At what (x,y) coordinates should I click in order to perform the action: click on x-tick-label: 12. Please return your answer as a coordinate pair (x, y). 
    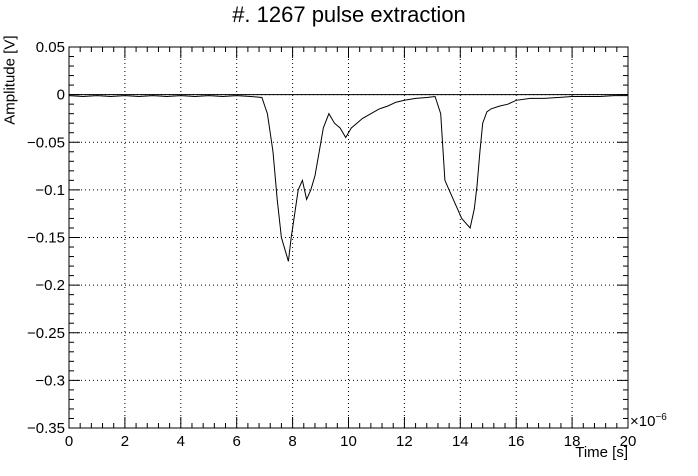
    Looking at the image, I should click on (404, 441).